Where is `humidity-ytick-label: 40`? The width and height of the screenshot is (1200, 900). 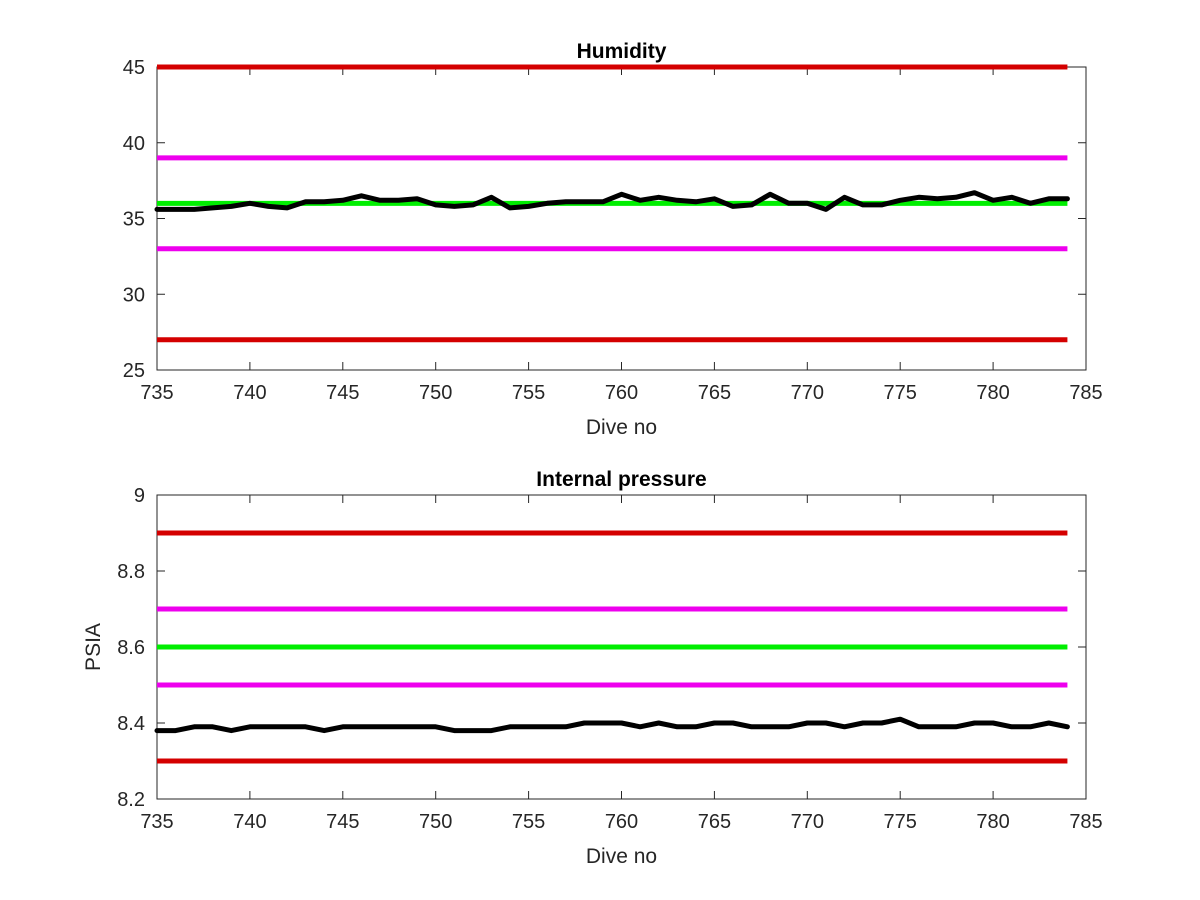
humidity-ytick-label: 40 is located at coordinates (134, 144).